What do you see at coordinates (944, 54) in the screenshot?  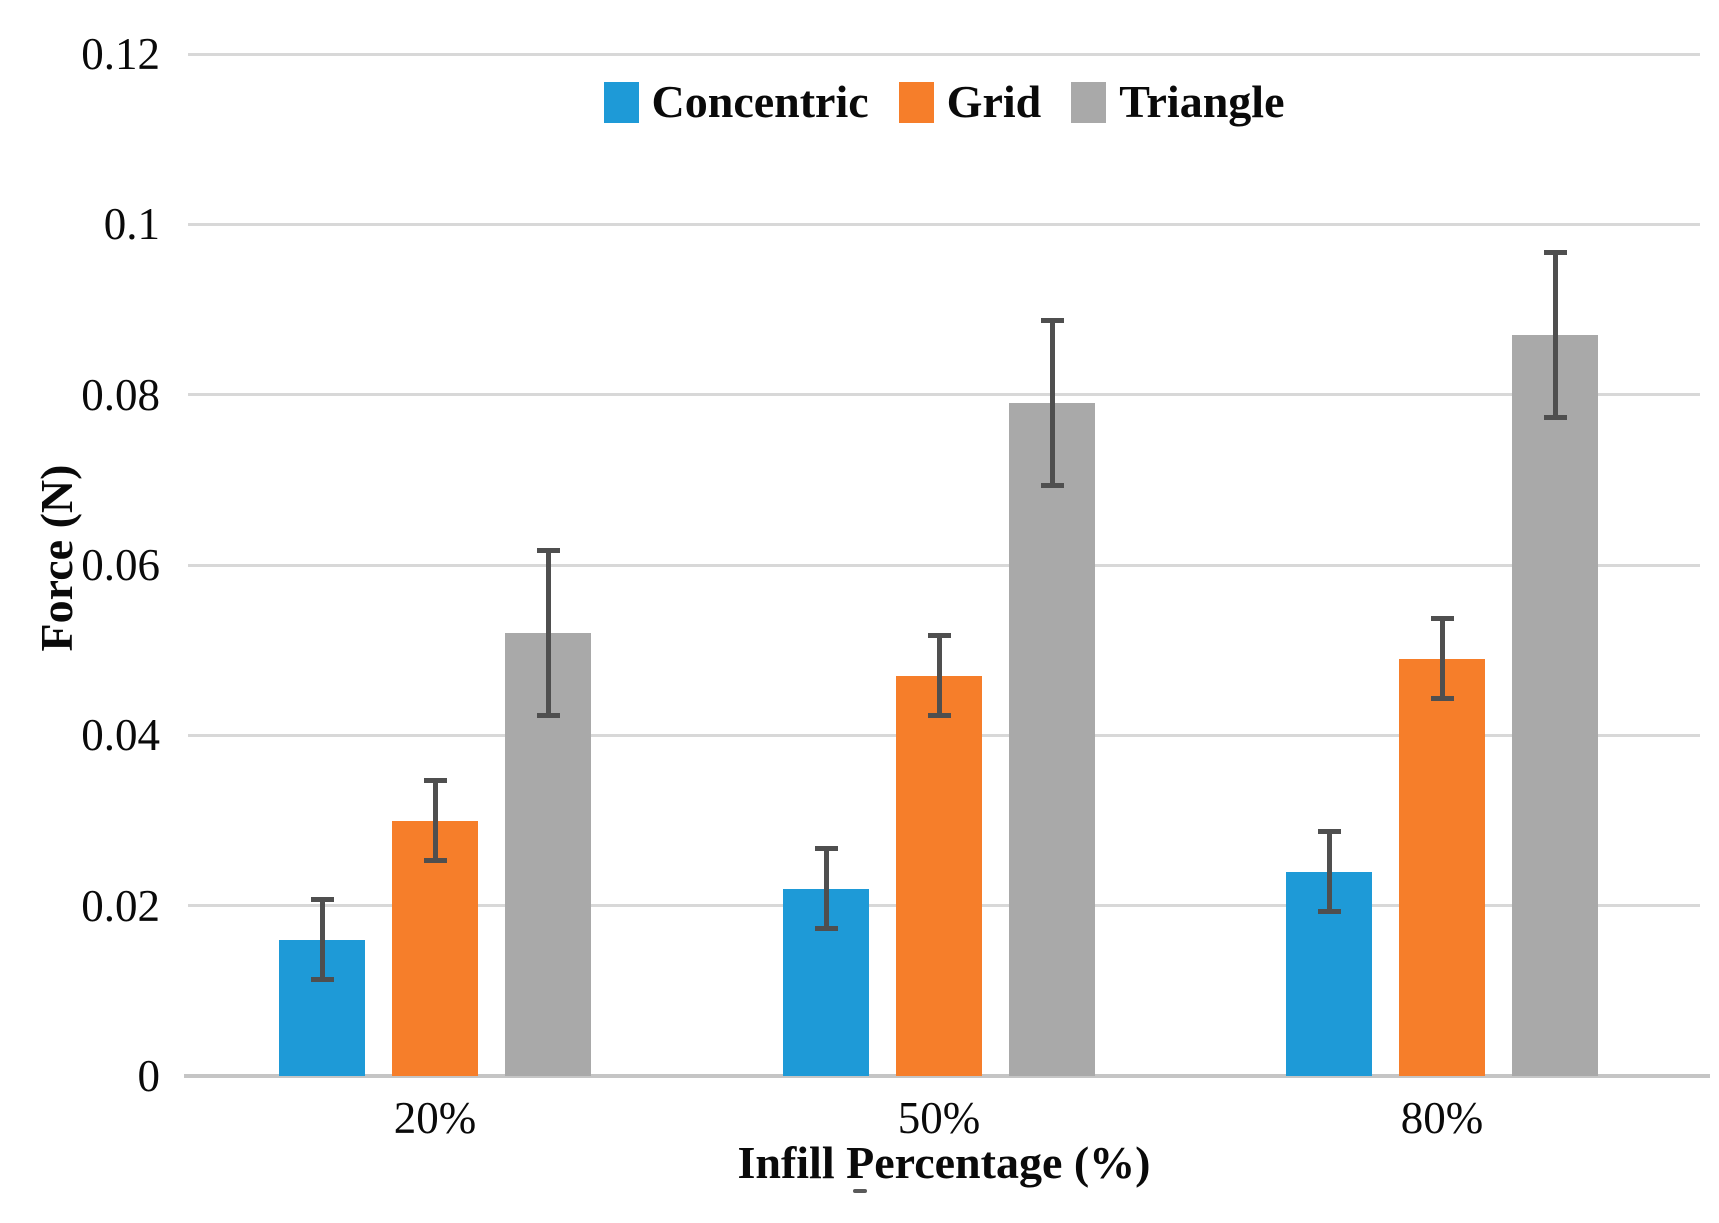 I see `gridline-0.12` at bounding box center [944, 54].